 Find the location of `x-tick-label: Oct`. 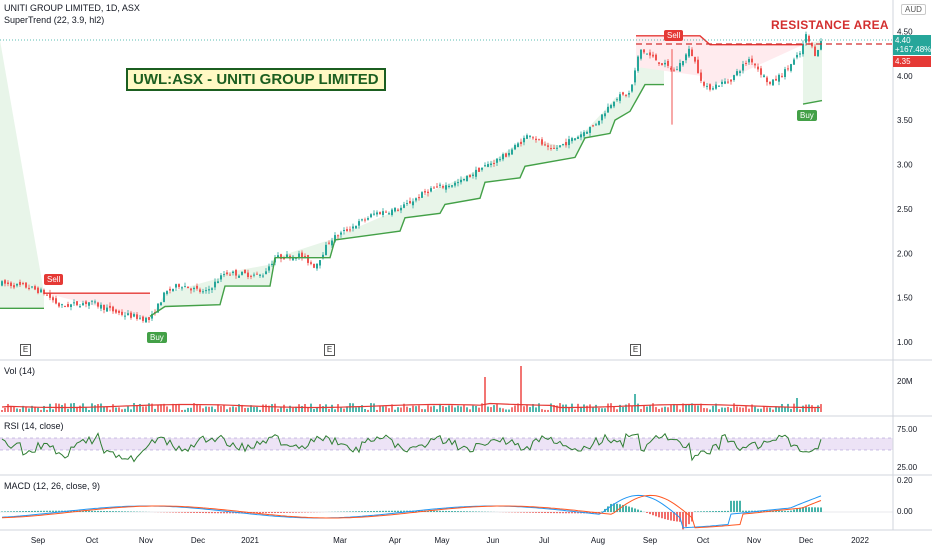

x-tick-label: Oct is located at coordinates (92, 540).